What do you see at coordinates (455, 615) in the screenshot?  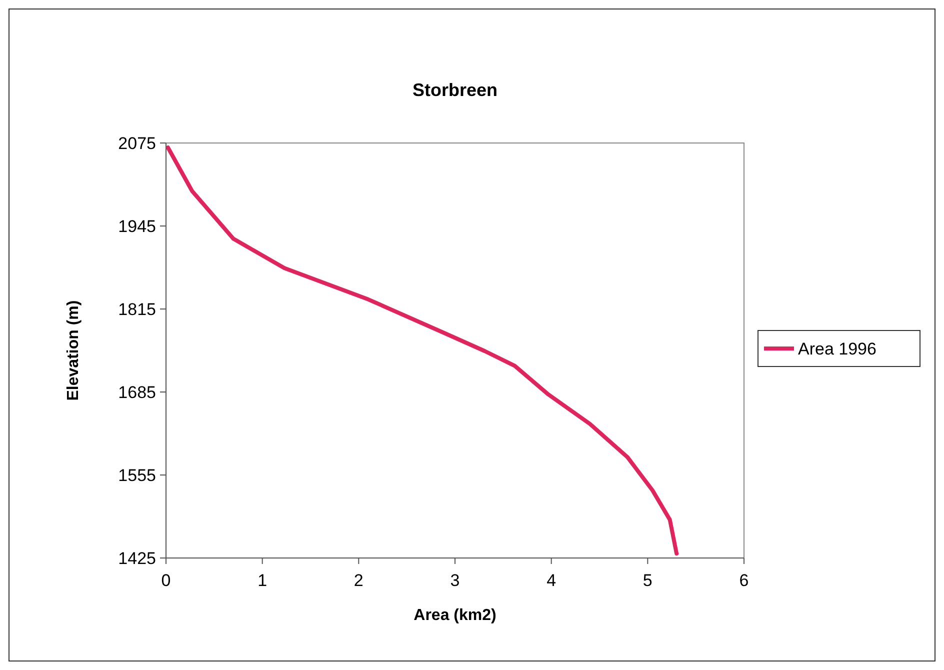 I see `x-axis-title: Area (km2)` at bounding box center [455, 615].